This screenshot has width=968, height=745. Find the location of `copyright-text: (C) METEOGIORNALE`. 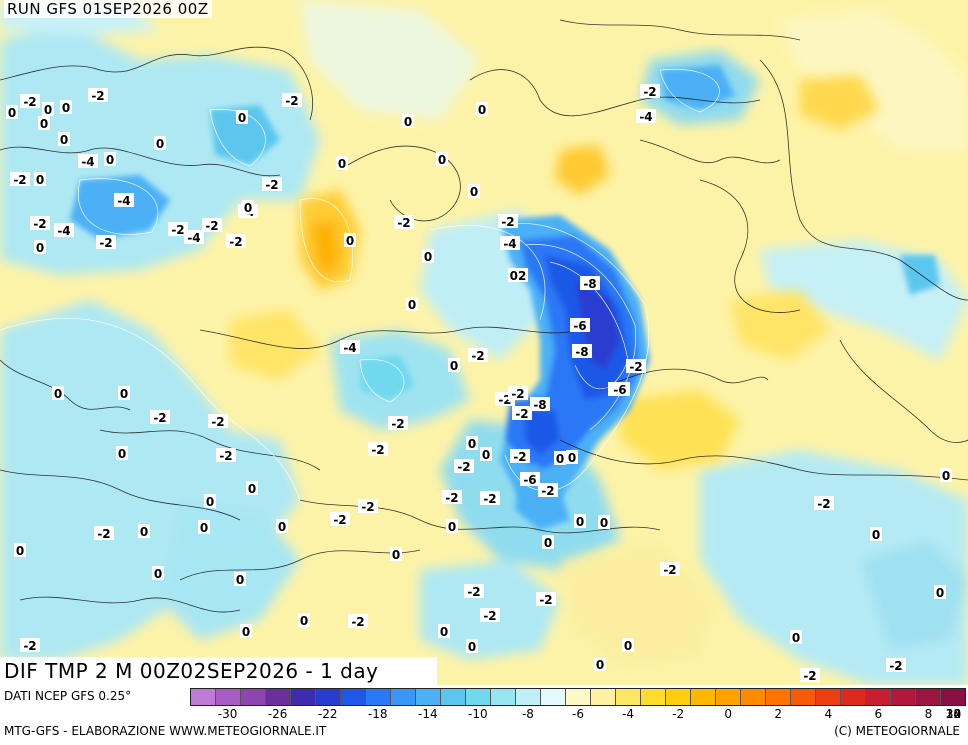

copyright-text: (C) METEOGIORNALE is located at coordinates (897, 731).